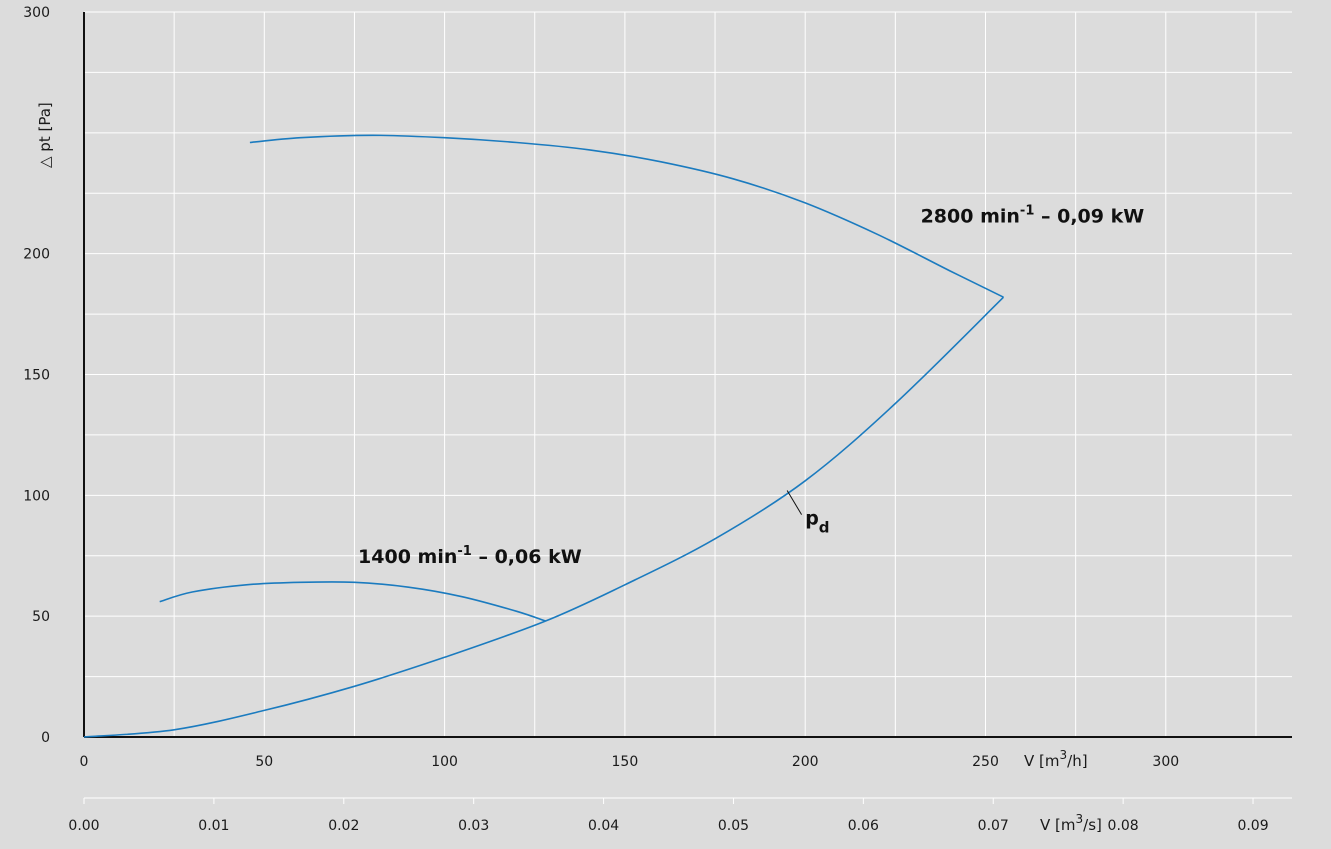 The image size is (1331, 849). Describe the element at coordinates (84, 762) in the screenshot. I see `x-tick-label: 0` at that location.